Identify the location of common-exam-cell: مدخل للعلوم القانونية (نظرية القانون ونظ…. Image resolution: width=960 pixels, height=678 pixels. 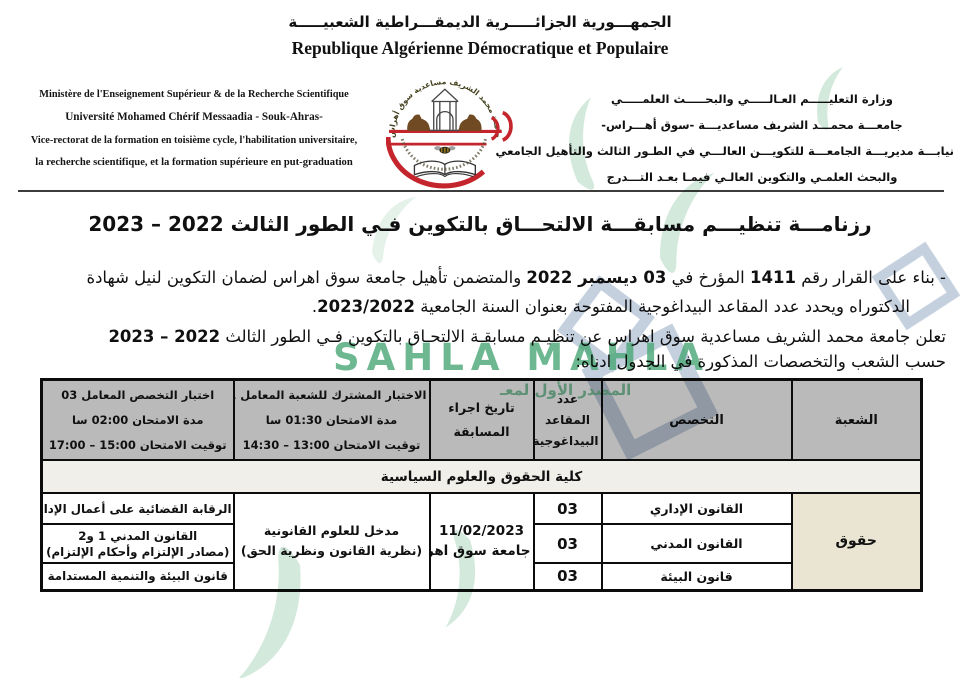
(331, 541).